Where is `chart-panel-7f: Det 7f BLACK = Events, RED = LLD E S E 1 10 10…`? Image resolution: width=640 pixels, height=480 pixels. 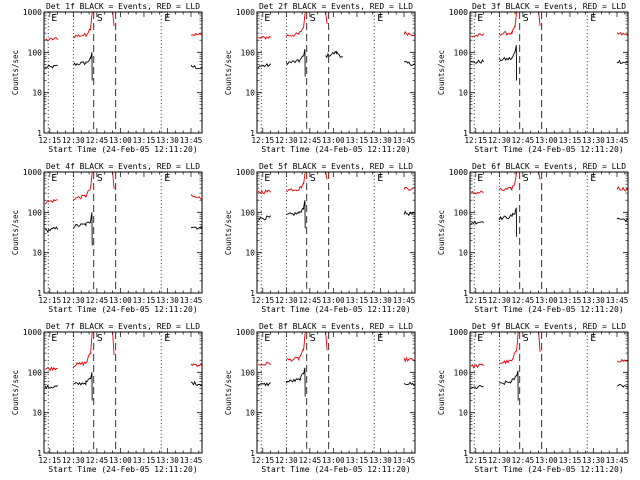 chart-panel-7f: Det 7f BLACK = Events, RED = LLD E S E 1 10 10… is located at coordinates (107, 398).